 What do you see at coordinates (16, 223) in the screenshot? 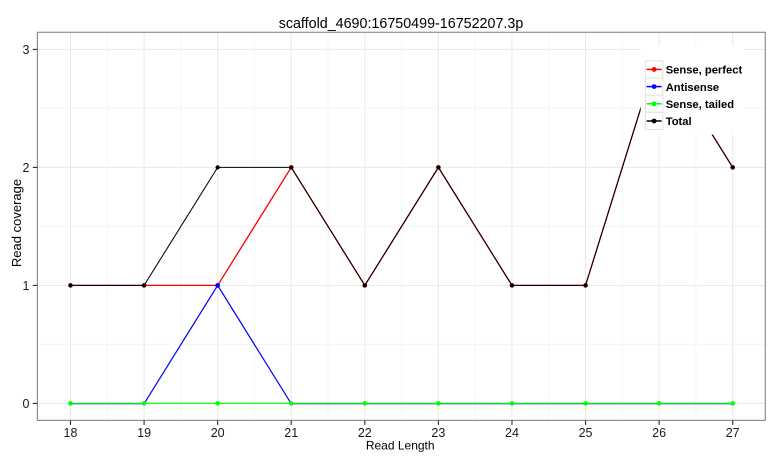
I see `svg-text: Read coverage` at bounding box center [16, 223].